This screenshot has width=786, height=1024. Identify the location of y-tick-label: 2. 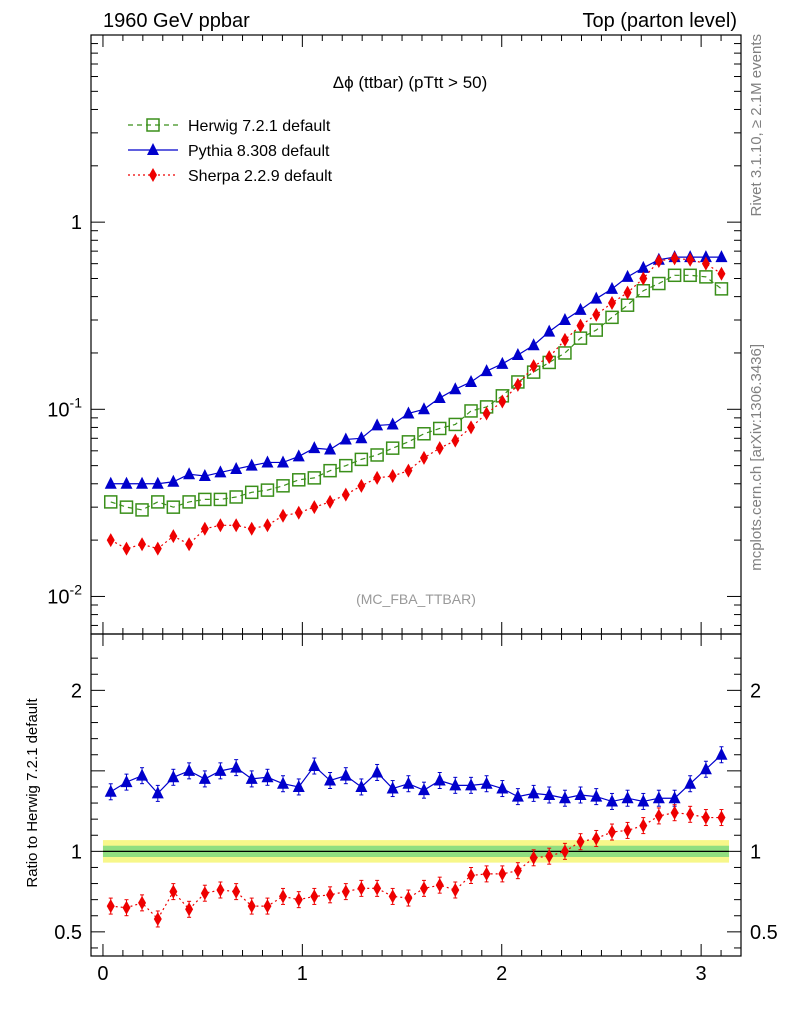
(76, 691).